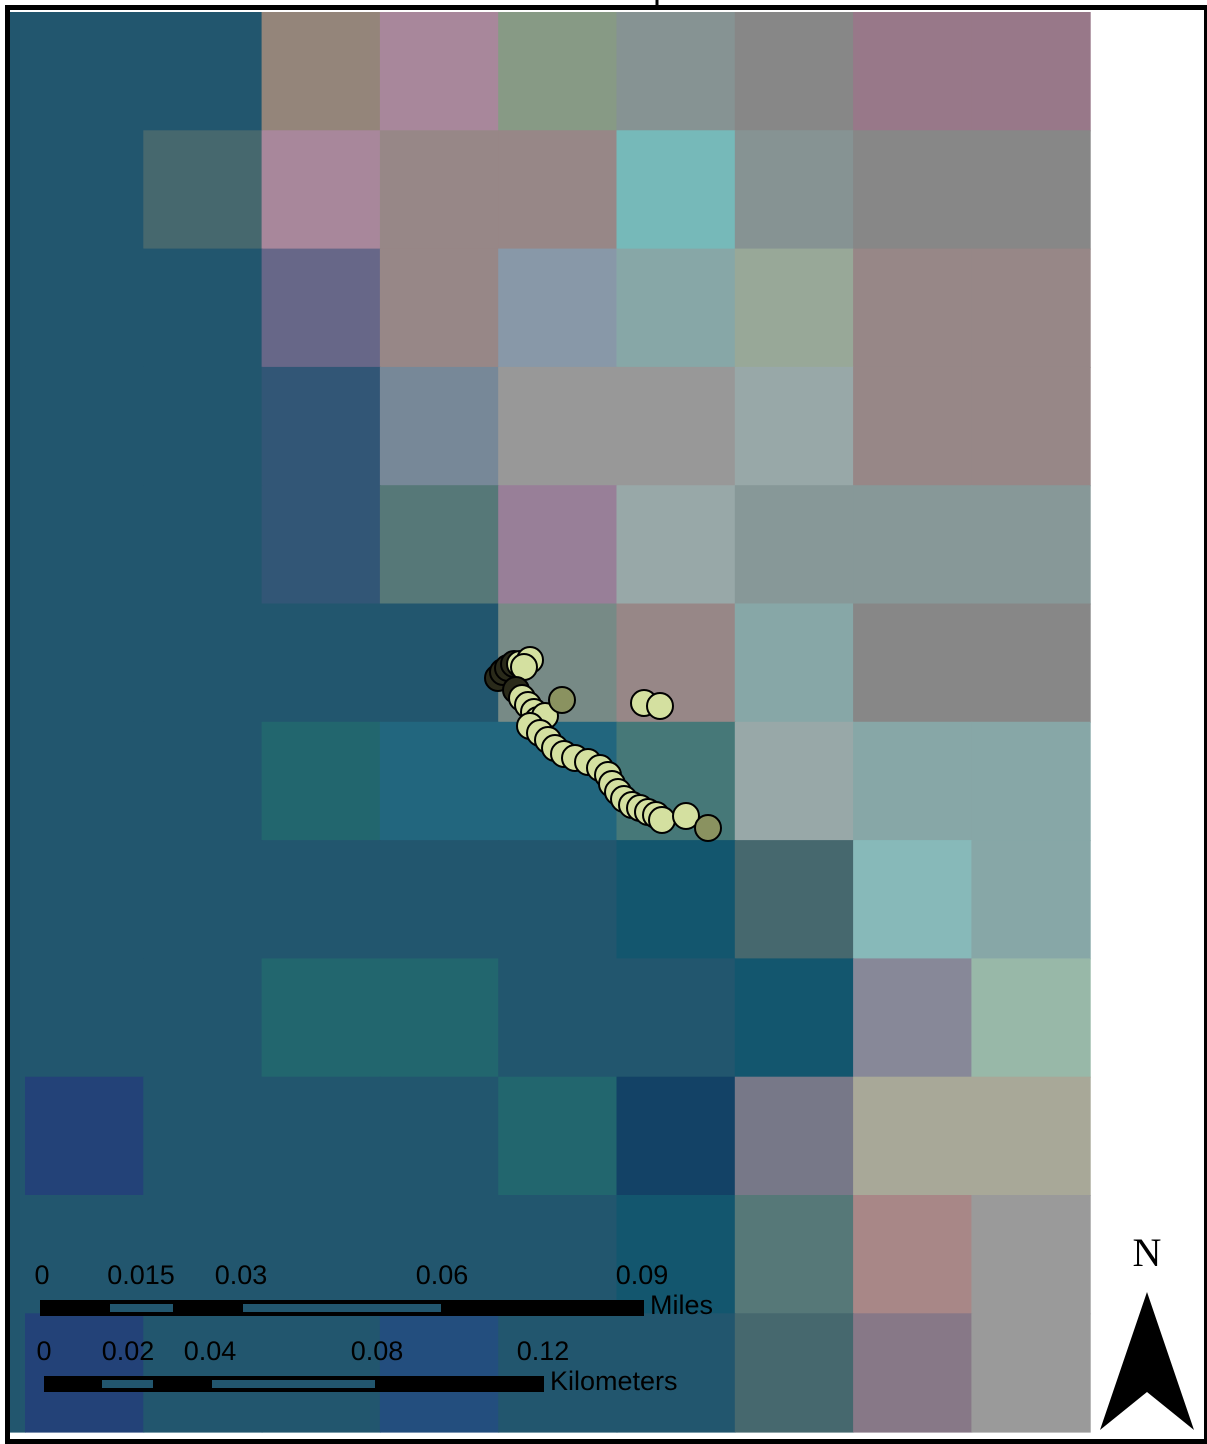 The image size is (1207, 1444). What do you see at coordinates (43, 1351) in the screenshot?
I see `scale-km-tick-0: 0` at bounding box center [43, 1351].